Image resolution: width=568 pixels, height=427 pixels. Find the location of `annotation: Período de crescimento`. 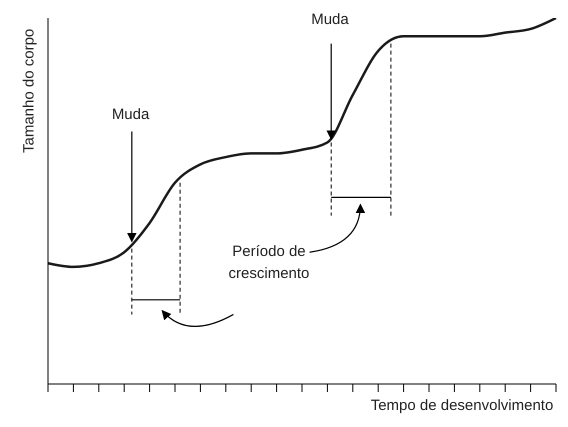

annotation: Período de crescimento is located at coordinates (269, 263).